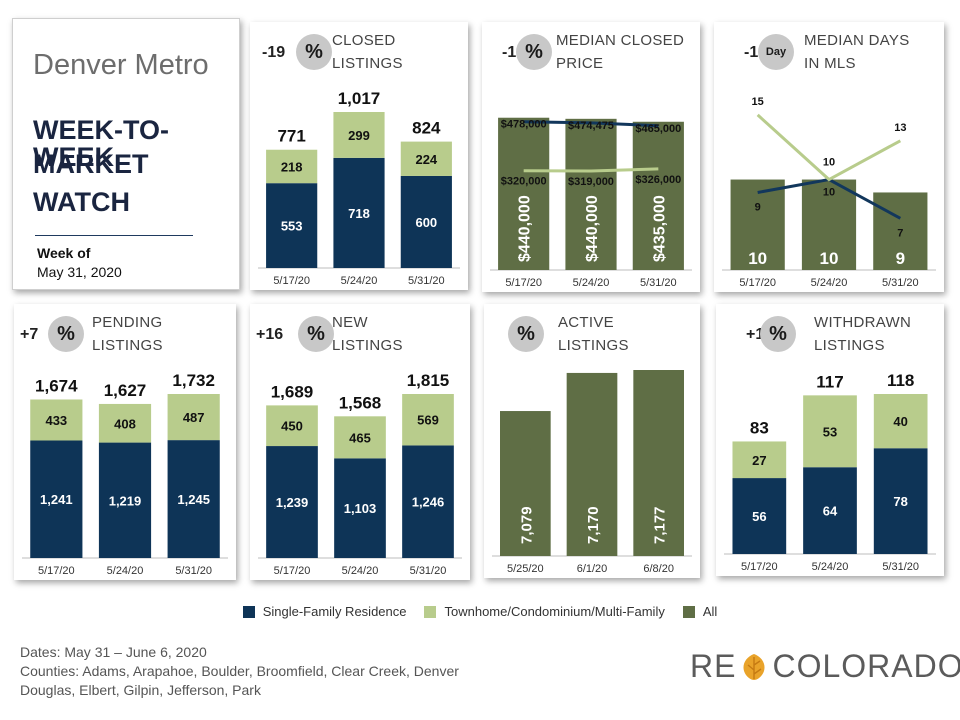 This screenshot has height=720, width=960. Describe the element at coordinates (526, 334) in the screenshot. I see `active-unit-badge: %` at that location.